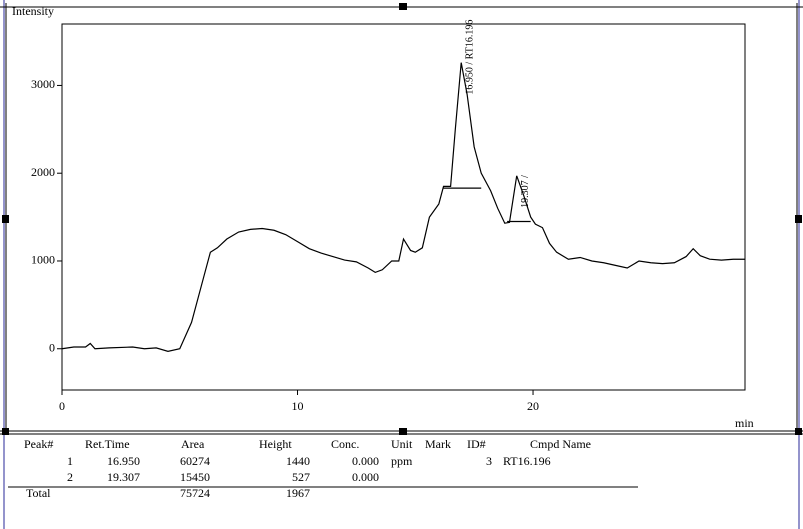 The image size is (803, 529). Describe the element at coordinates (402, 444) in the screenshot. I see `table-header: Unit` at that location.